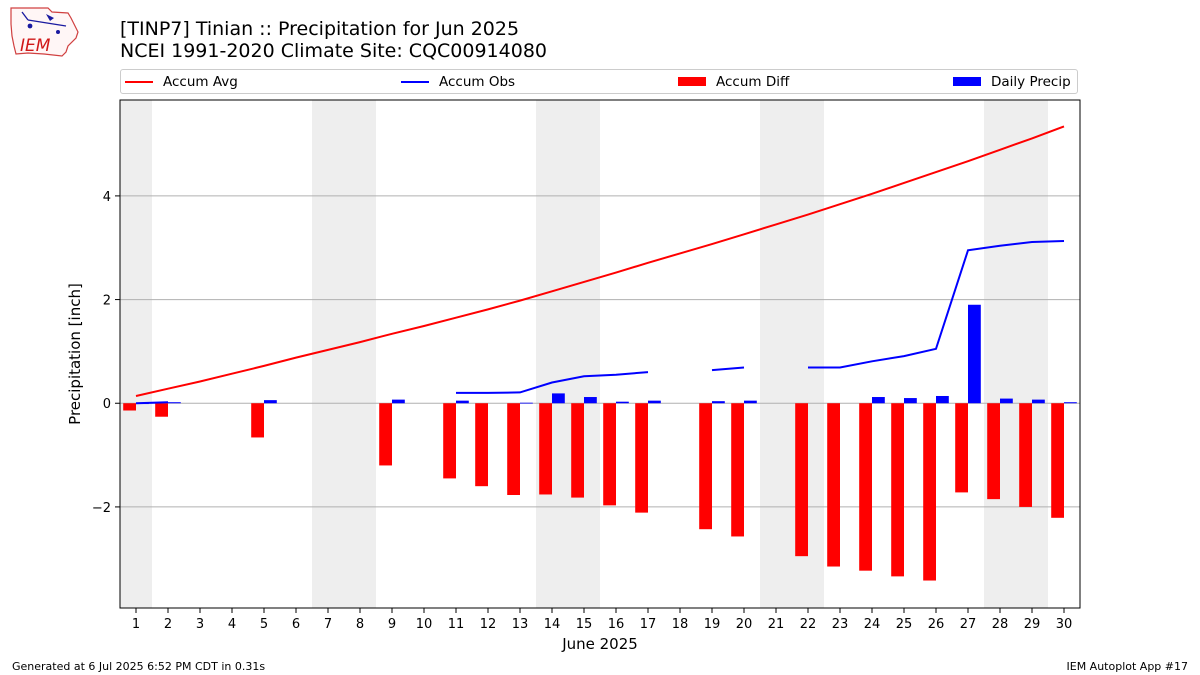 This screenshot has width=1200, height=675. What do you see at coordinates (360, 624) in the screenshot?
I see `x-tick-label: 8` at bounding box center [360, 624].